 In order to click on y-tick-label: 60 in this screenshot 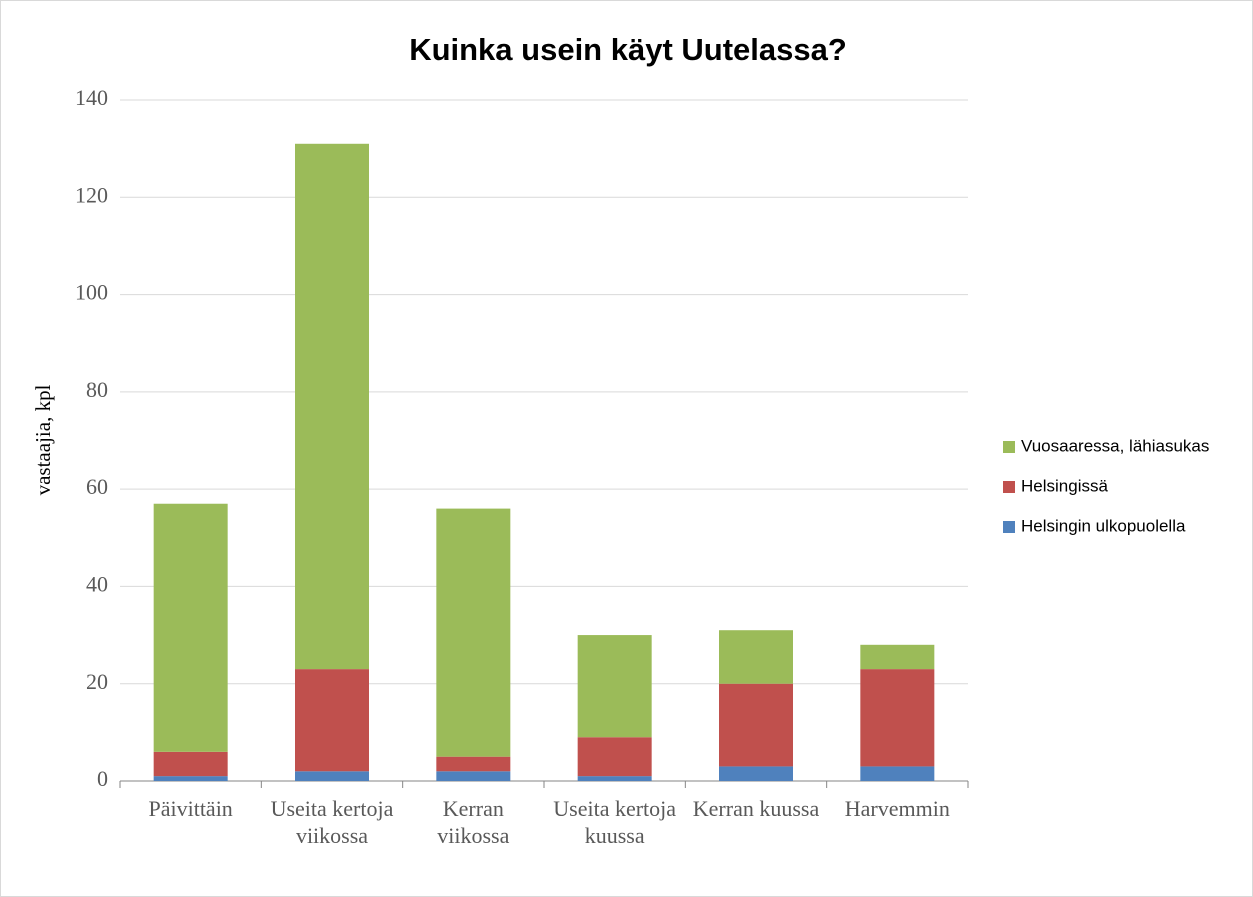, I will do `click(97, 486)`.